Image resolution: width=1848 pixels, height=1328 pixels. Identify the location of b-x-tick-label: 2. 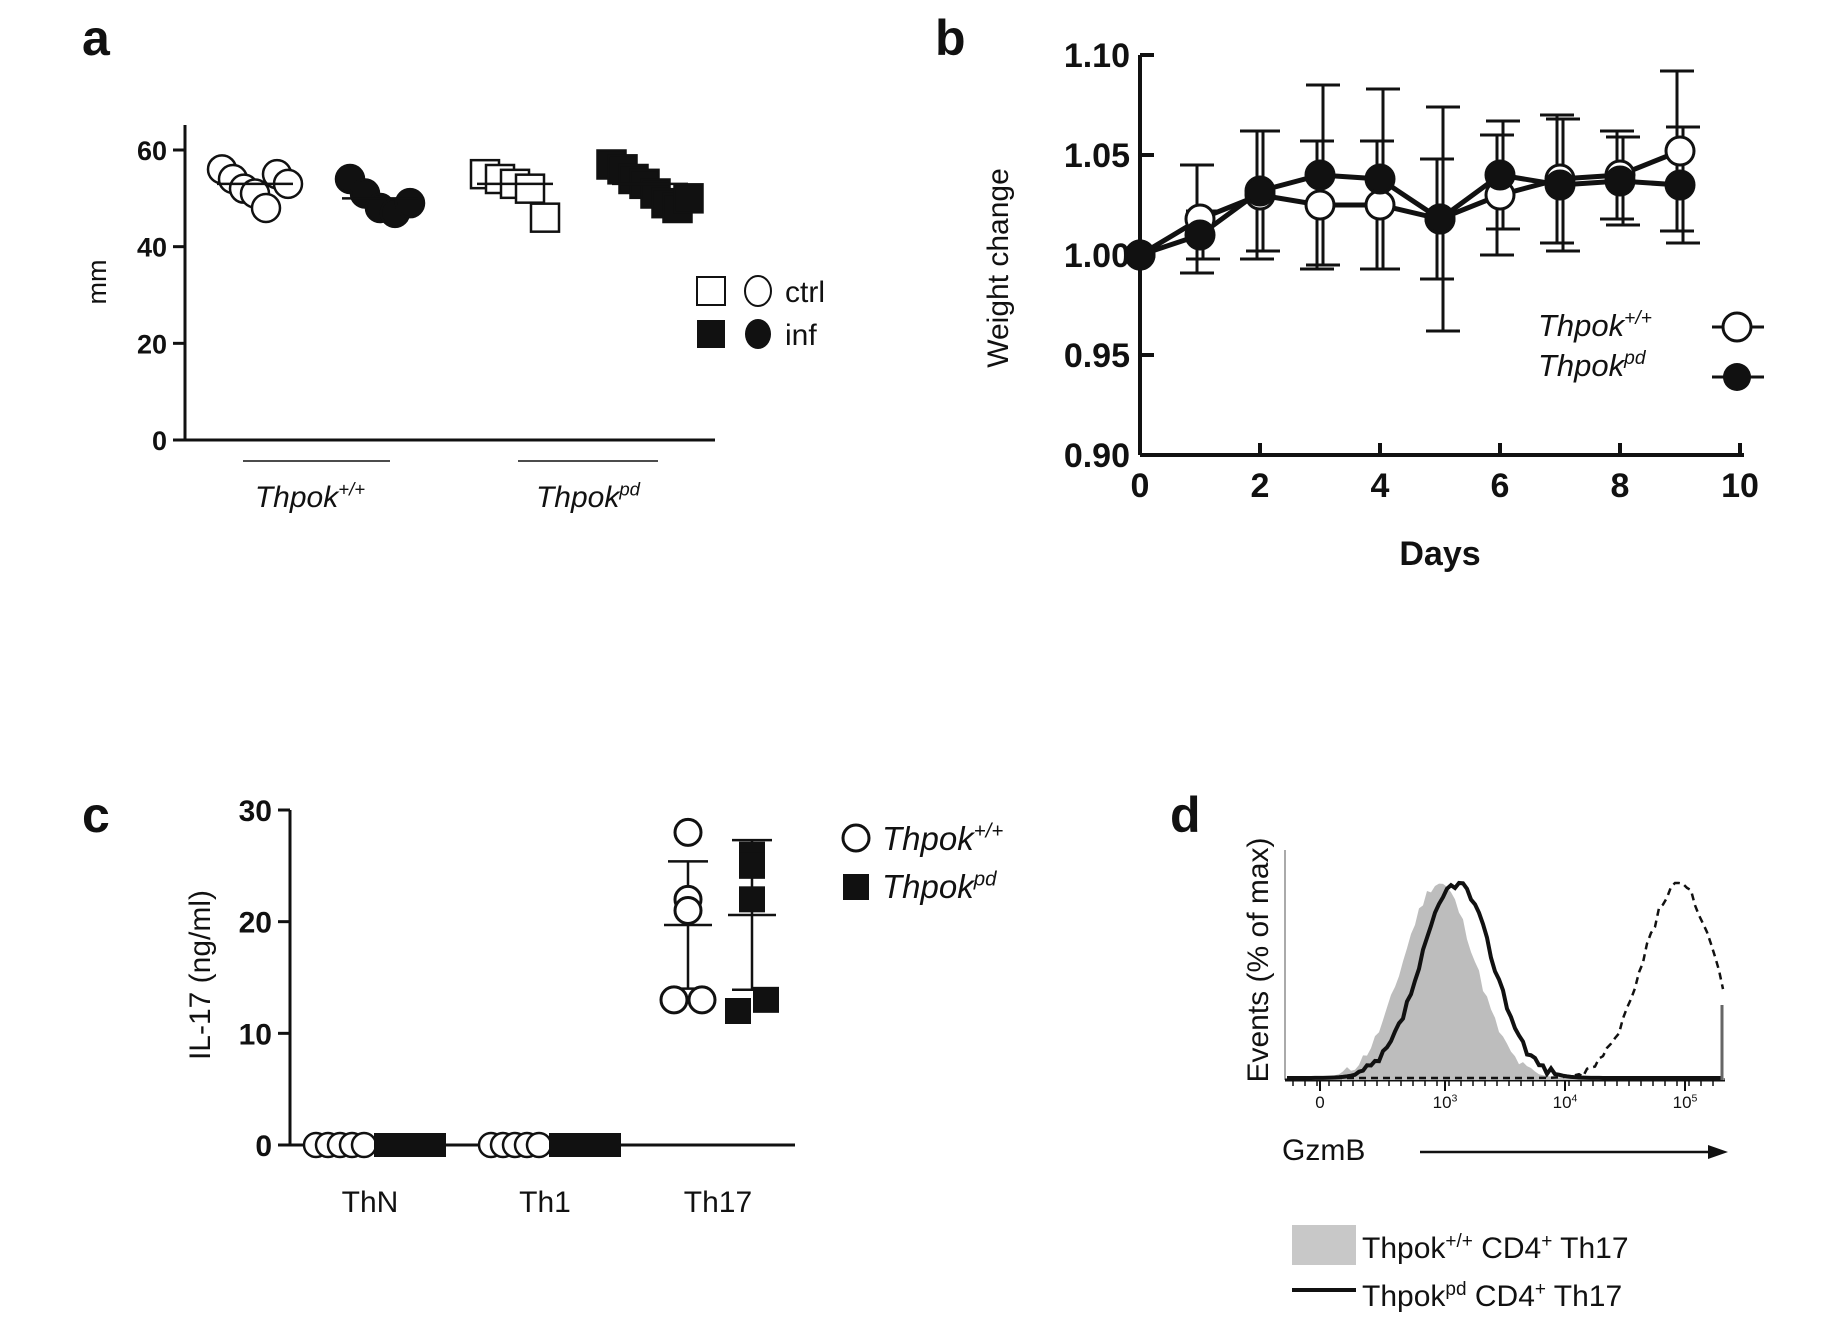
(1260, 486).